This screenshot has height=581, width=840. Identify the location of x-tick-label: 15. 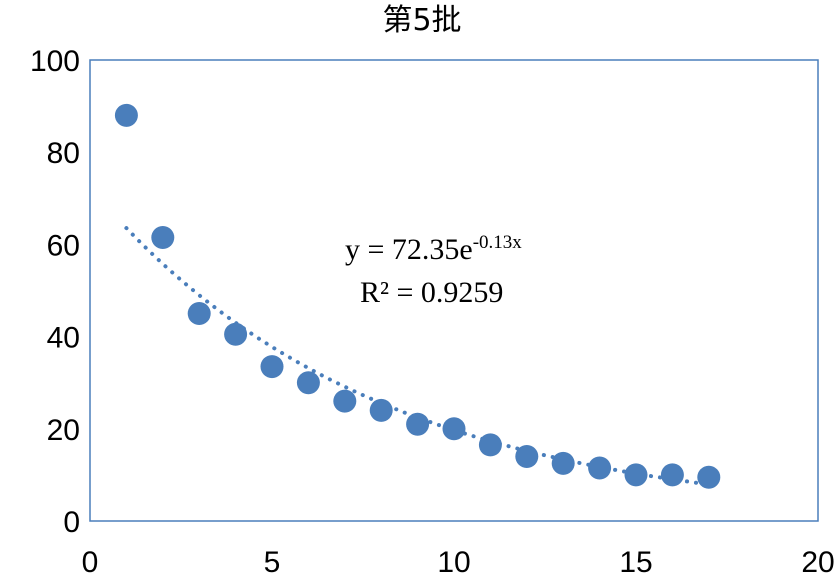
(635, 562).